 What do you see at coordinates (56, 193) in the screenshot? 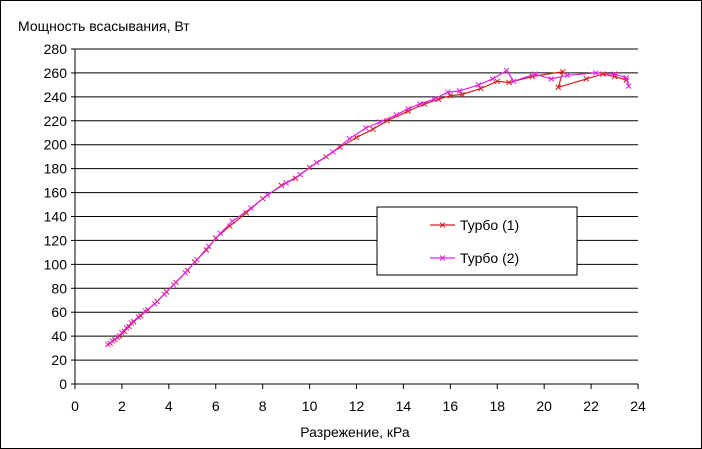
I see `ytick-label-160: 160` at bounding box center [56, 193].